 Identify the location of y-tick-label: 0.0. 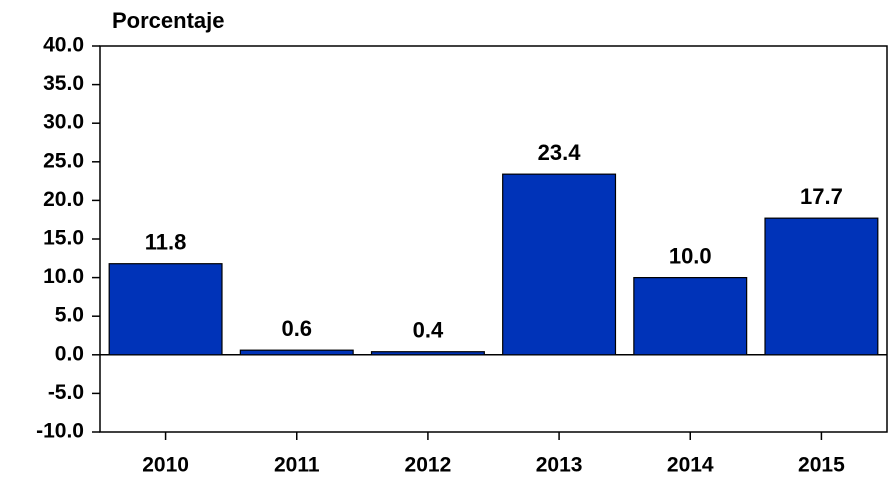
(69, 353).